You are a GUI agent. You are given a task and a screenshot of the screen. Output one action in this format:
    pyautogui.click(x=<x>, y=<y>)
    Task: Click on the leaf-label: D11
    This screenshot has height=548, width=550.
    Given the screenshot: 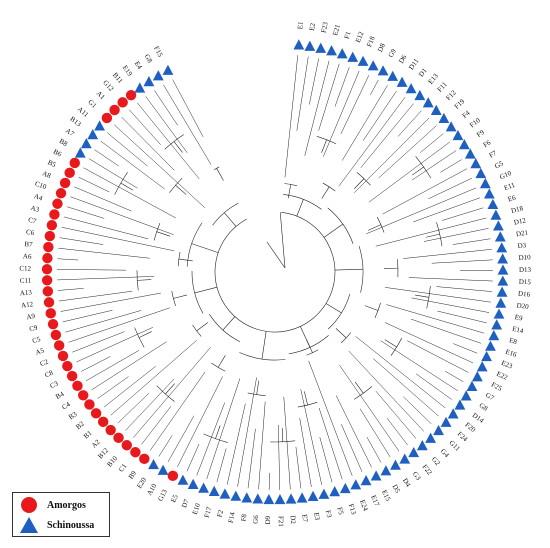 What is the action you would take?
    pyautogui.click(x=413, y=64)
    